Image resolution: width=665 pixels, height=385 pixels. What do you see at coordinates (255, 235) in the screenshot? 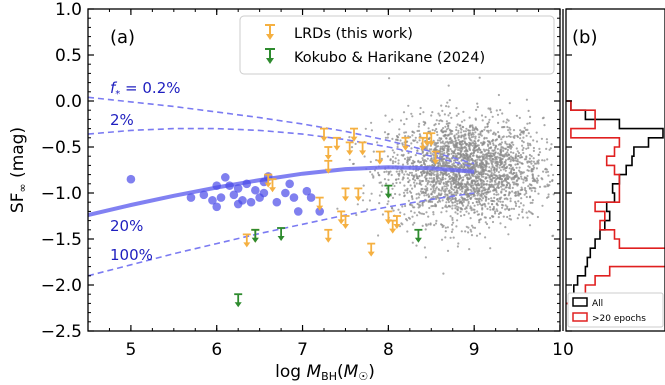
I see `kh24-point` at bounding box center [255, 235].